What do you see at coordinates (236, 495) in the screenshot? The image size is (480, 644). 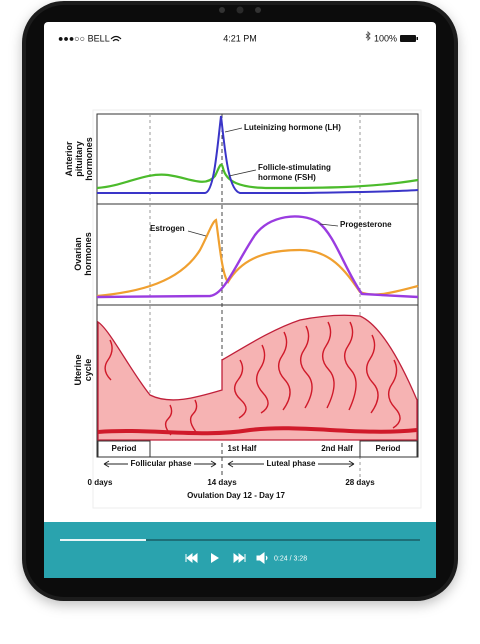 I see `caption: Ovulation Day 12 - Day 17` at bounding box center [236, 495].